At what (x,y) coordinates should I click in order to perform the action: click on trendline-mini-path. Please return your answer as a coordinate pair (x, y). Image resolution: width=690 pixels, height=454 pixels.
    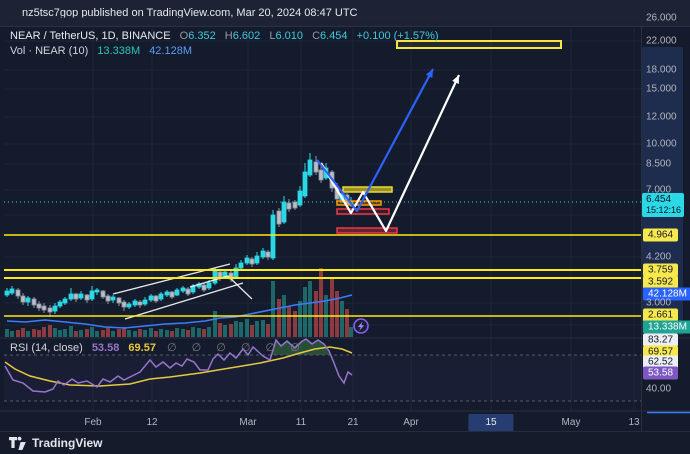
    Looking at the image, I should click on (221, 287).